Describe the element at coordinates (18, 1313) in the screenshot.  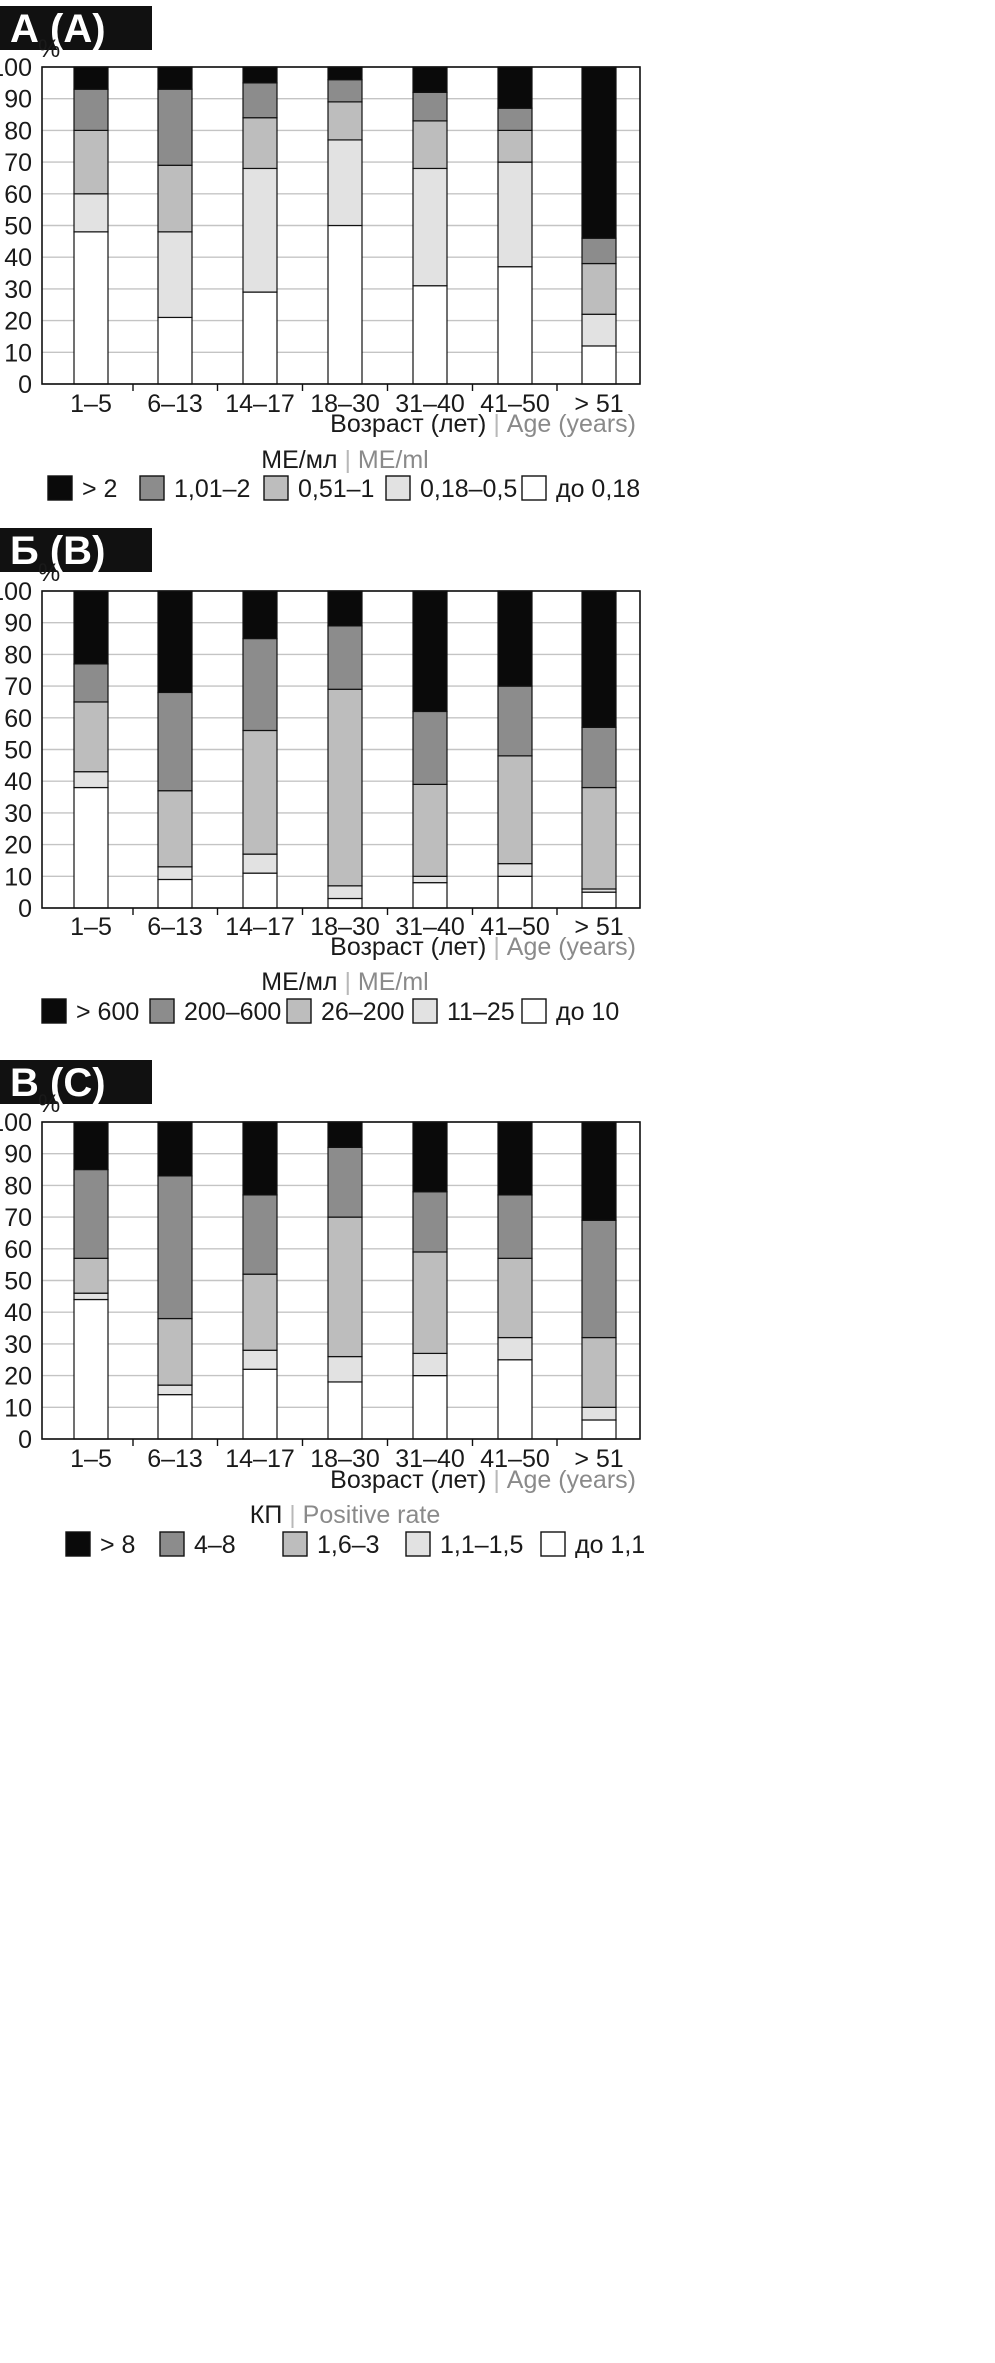
I see `y-tick-label: 40` at that location.